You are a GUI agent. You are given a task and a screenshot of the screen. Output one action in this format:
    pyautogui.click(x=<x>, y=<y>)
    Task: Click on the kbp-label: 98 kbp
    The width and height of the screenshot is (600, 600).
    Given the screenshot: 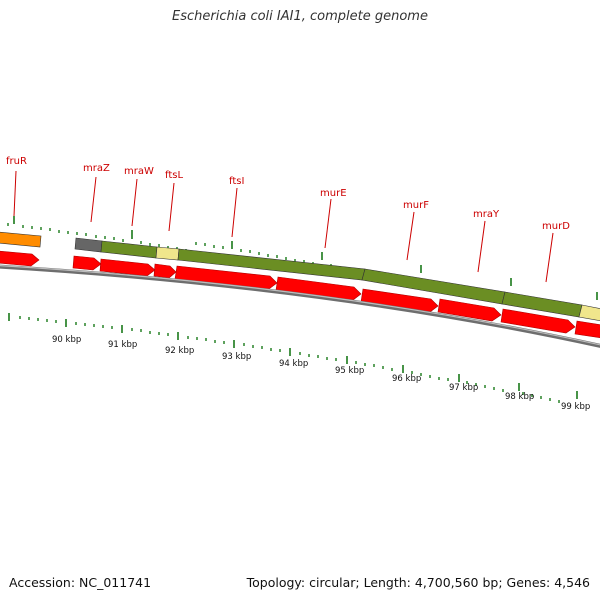 What is the action you would take?
    pyautogui.click(x=519, y=397)
    